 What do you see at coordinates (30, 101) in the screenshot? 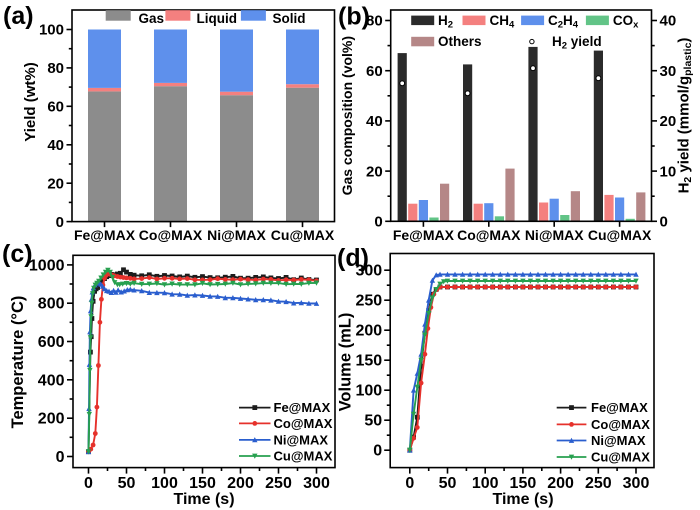
I see `svg-text: Yield (wt%)` at bounding box center [30, 101].